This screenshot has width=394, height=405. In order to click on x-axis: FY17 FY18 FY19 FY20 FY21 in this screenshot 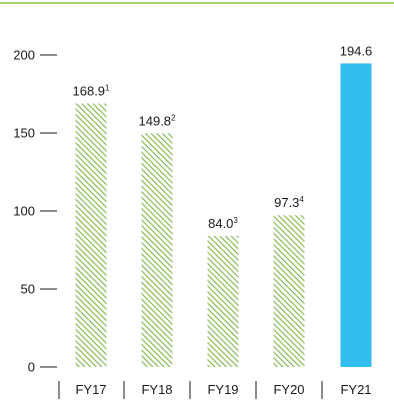, I will do `click(215, 390)`.